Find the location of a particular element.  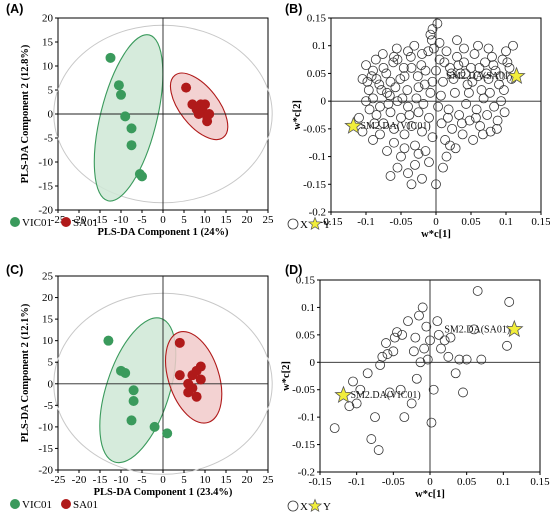

x-tick-label: 0 is located at coordinates (163, 220).